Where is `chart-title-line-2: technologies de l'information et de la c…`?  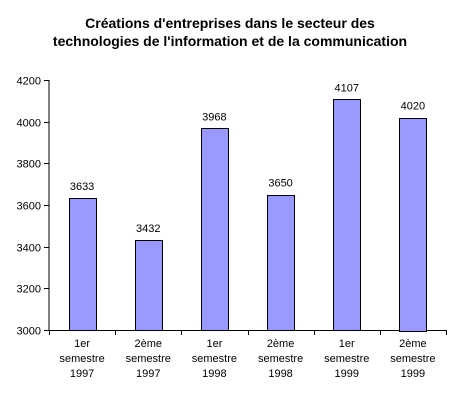
chart-title-line-2: technologies de l'information et de la c… is located at coordinates (230, 41).